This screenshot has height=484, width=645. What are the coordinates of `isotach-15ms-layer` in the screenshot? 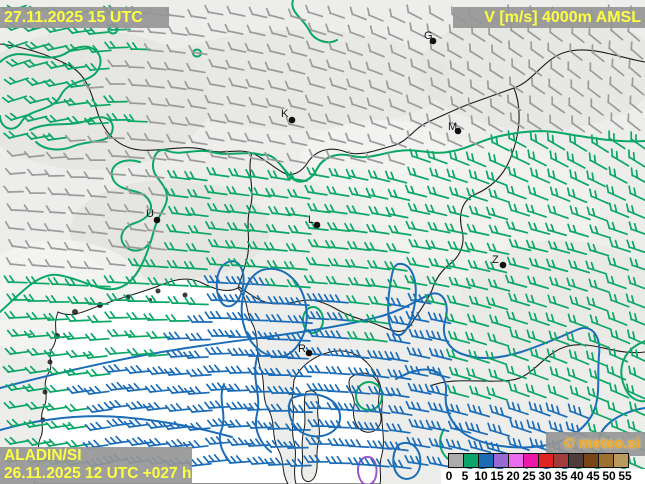 It's located at (367, 469).